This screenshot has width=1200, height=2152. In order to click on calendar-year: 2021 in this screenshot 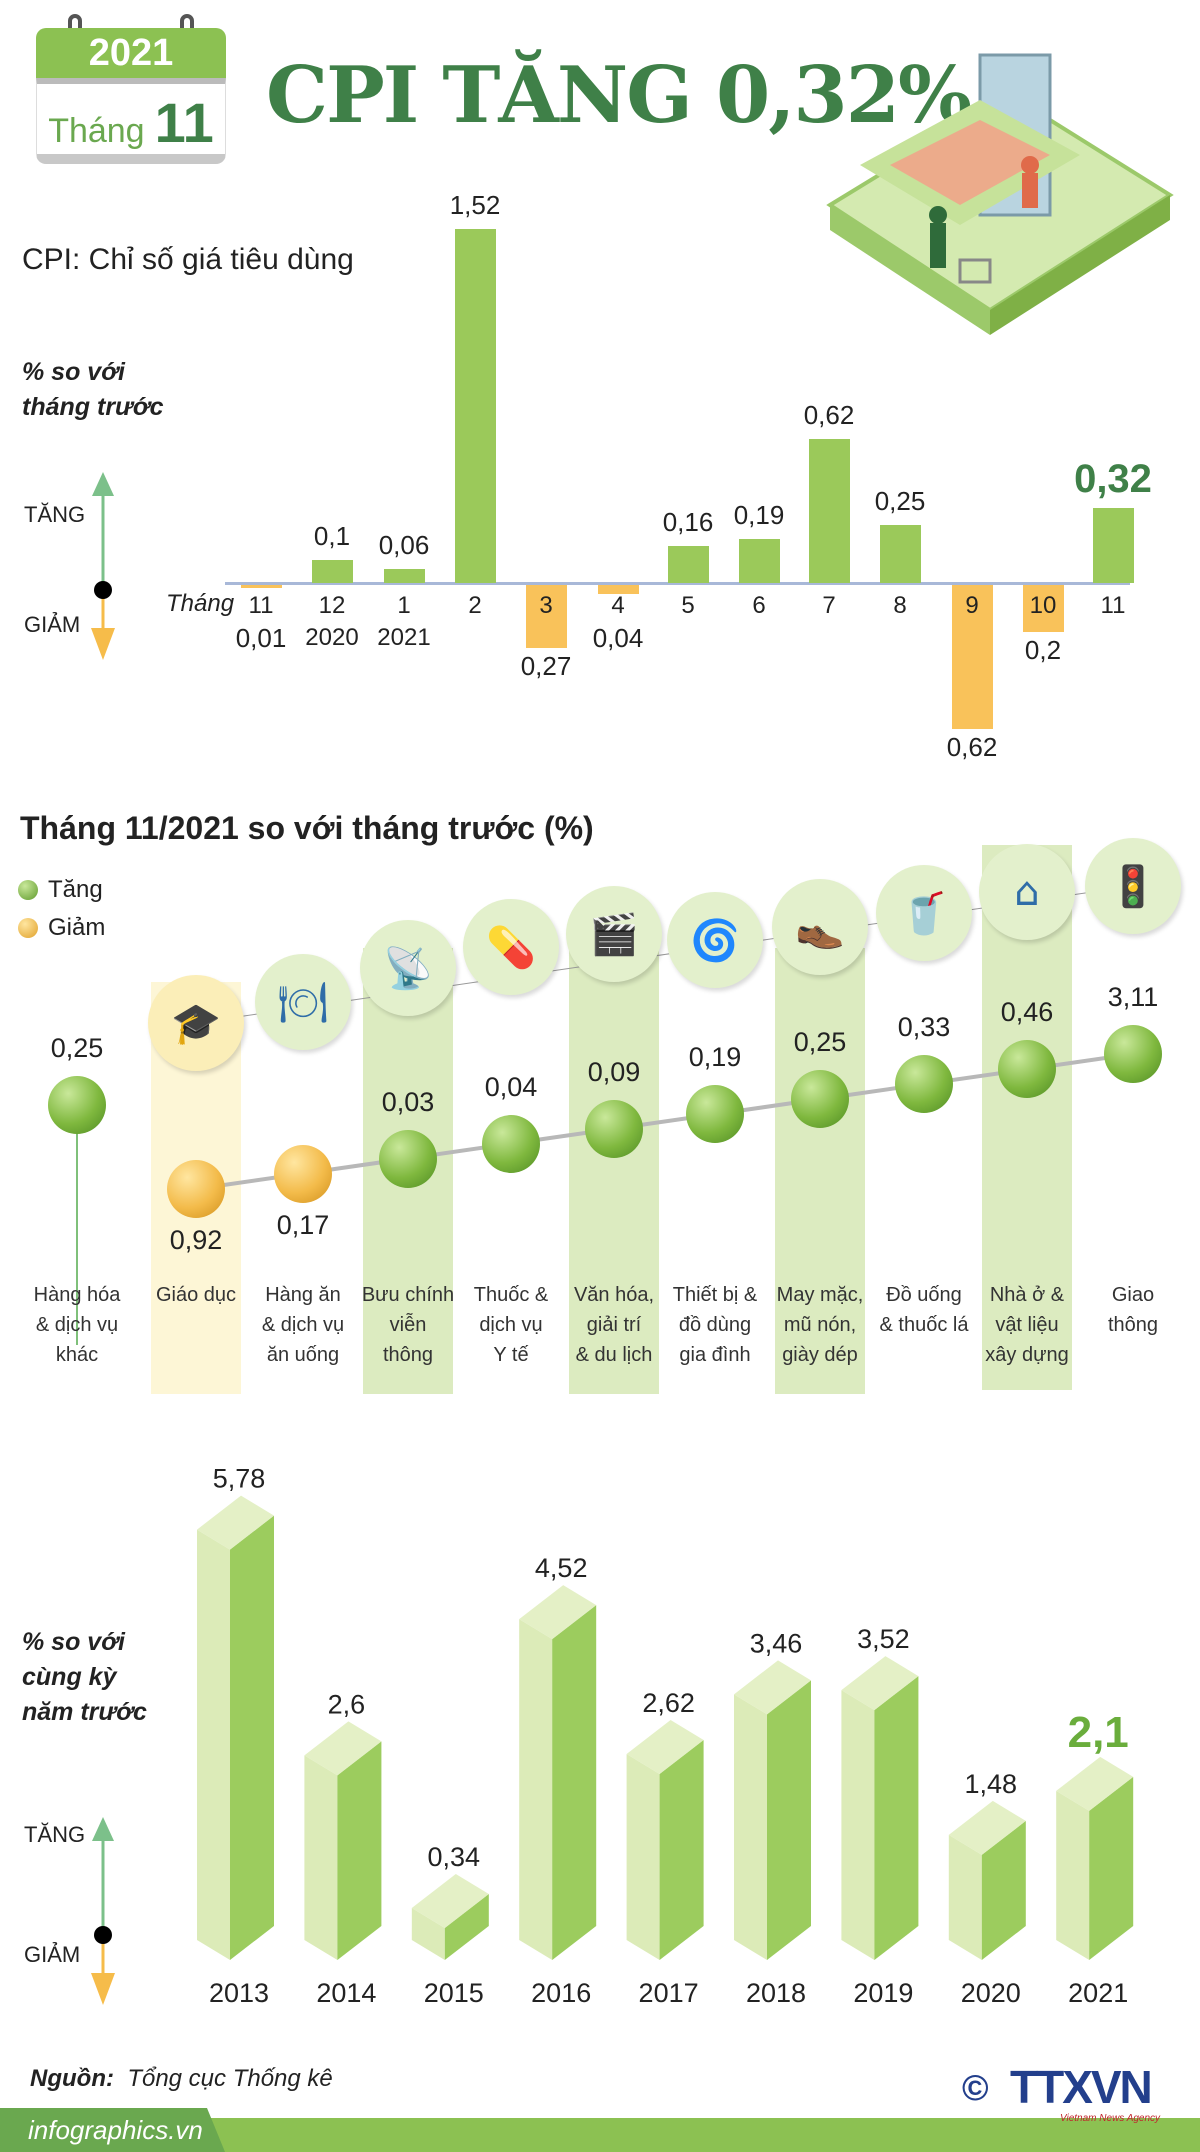, I will do `click(131, 53)`.